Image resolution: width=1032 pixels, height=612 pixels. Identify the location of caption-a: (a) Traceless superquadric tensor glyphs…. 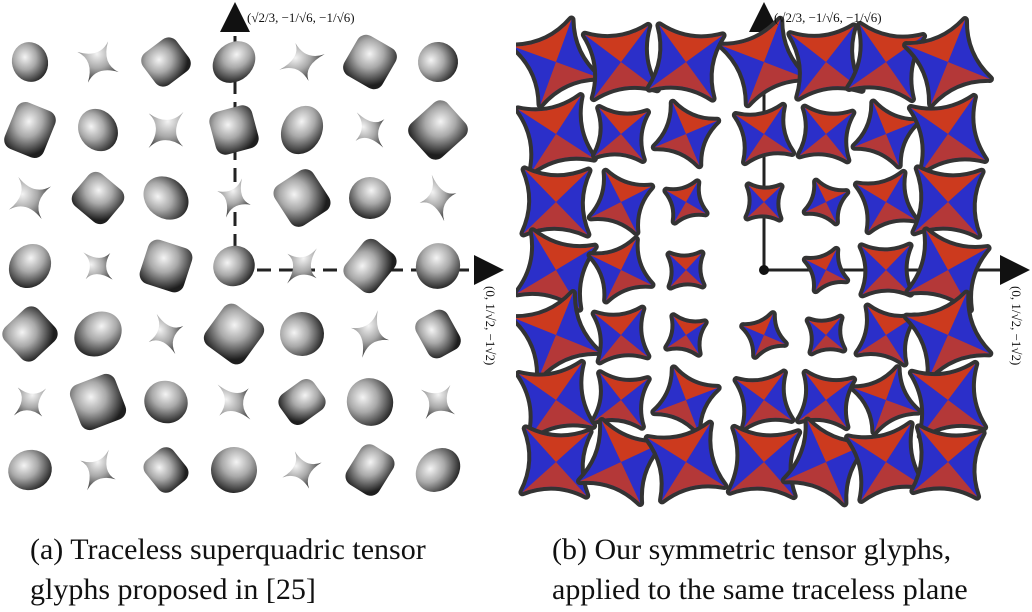
(228, 570).